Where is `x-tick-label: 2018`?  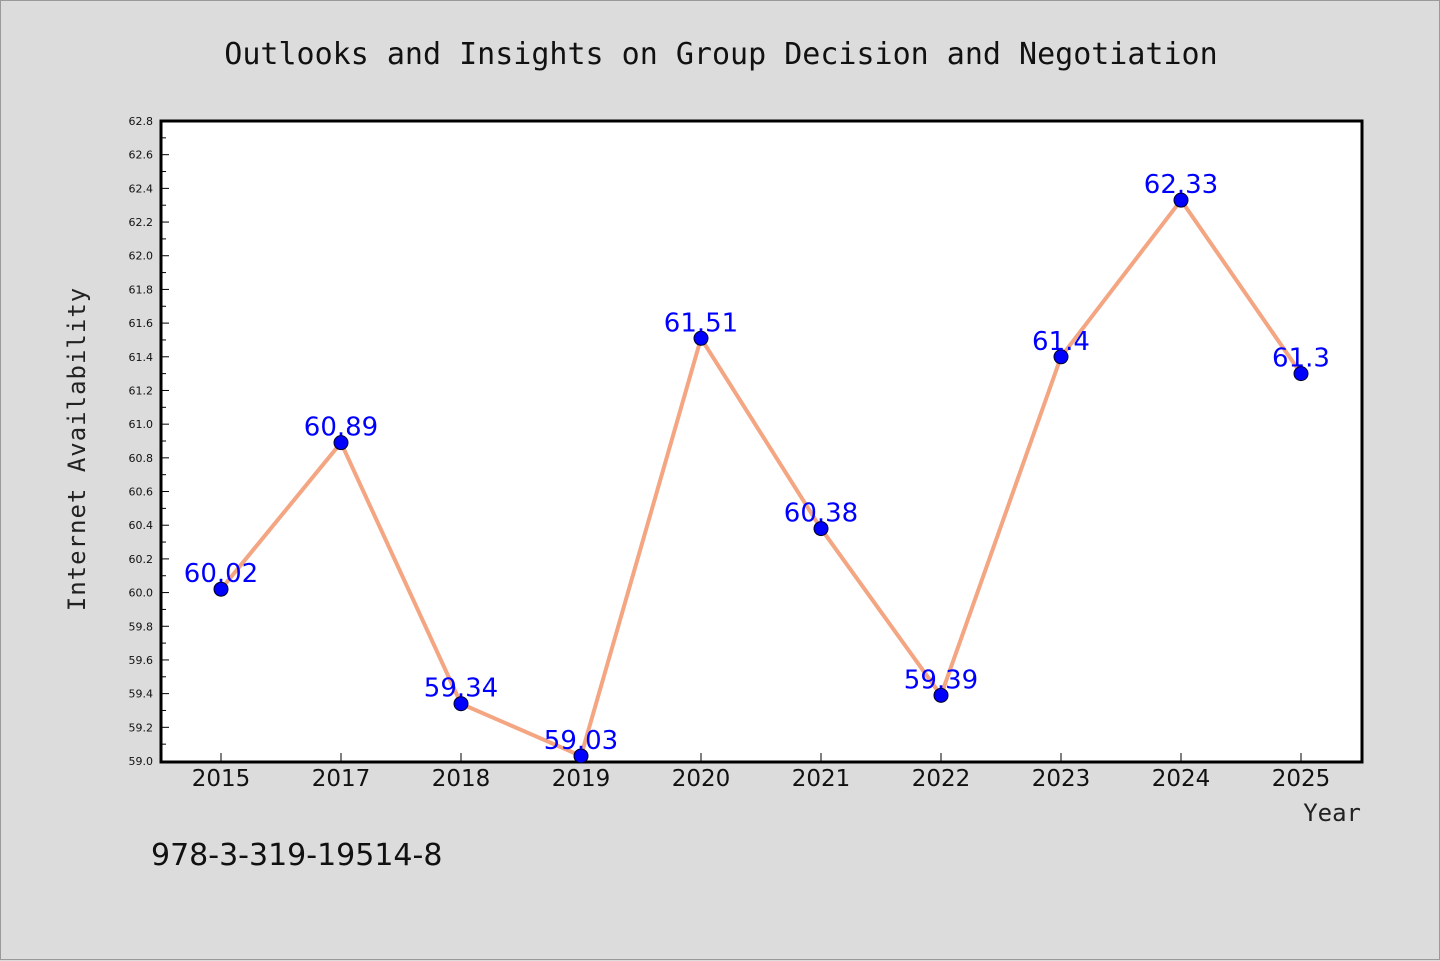 x-tick-label: 2018 is located at coordinates (461, 779).